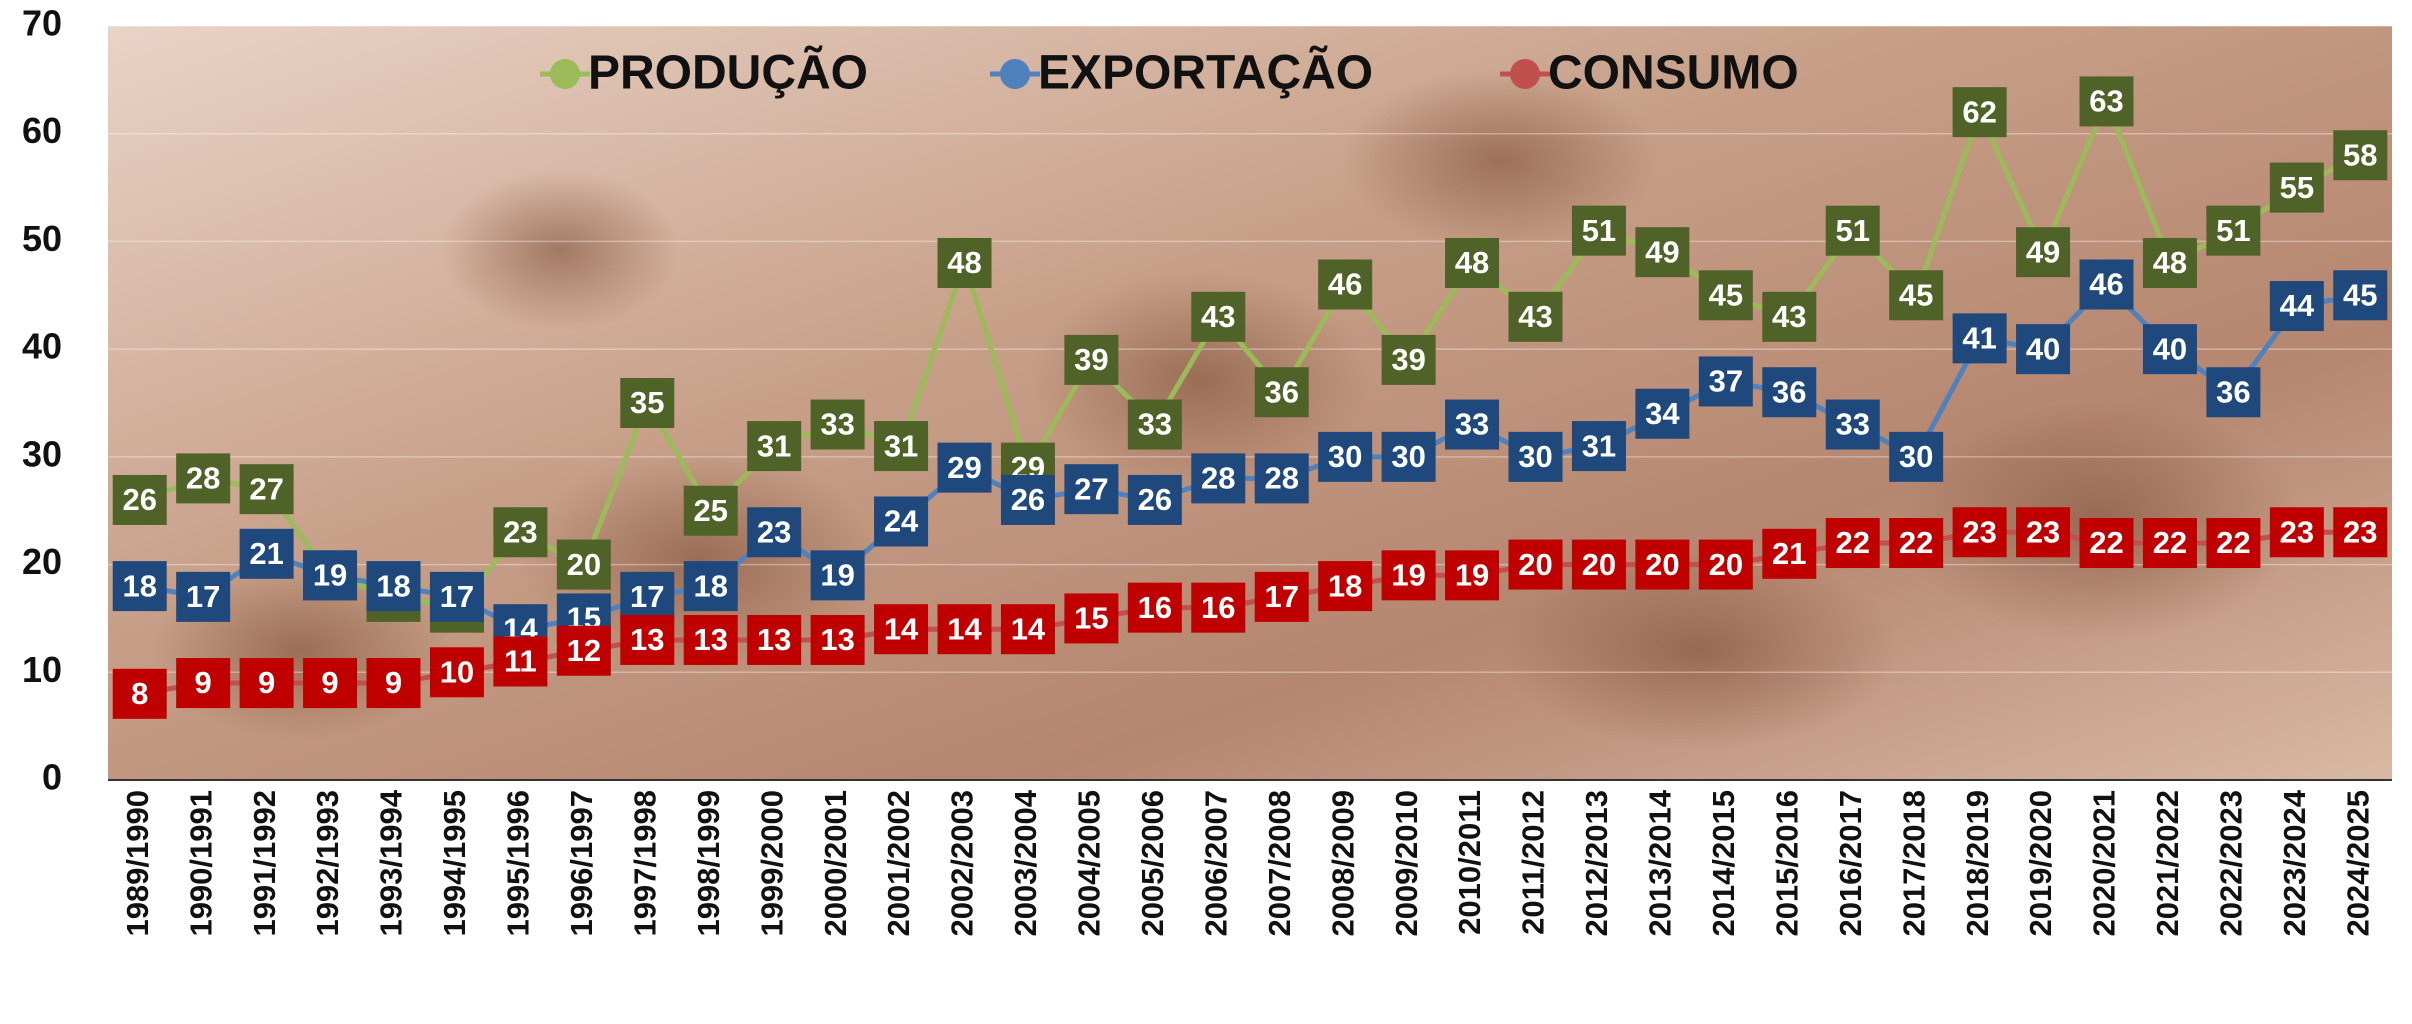 The image size is (2412, 1024). I want to click on x-tick-label: 2022/2023, so click(2231, 863).